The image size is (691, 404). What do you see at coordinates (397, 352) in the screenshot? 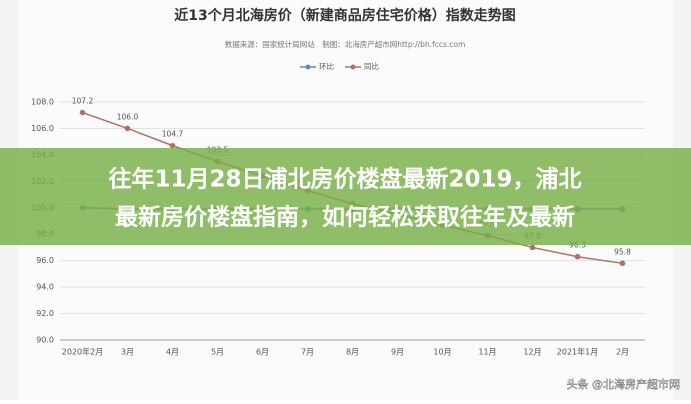
I see `x-tick-label: 9月` at bounding box center [397, 352].